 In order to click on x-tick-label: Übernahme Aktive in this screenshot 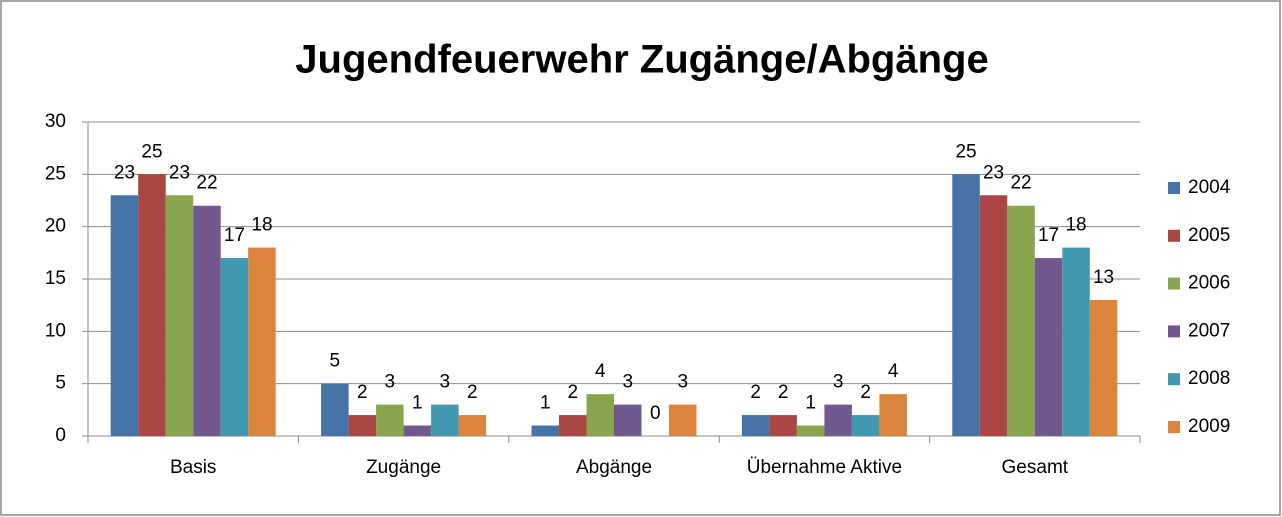, I will do `click(824, 467)`.